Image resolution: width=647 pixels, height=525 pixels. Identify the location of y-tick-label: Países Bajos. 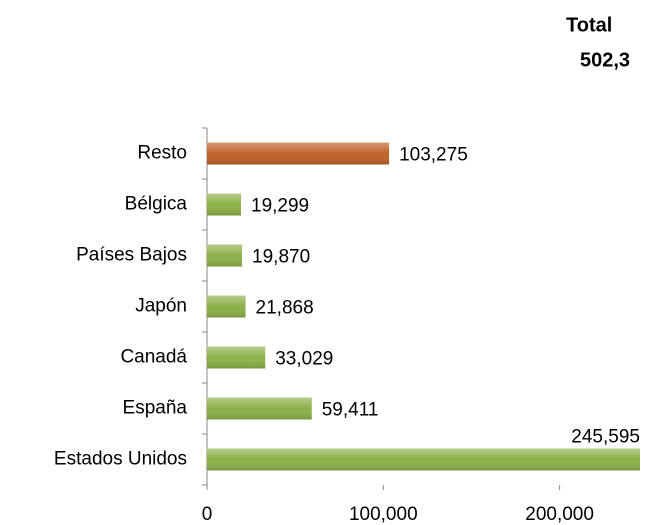
(131, 255).